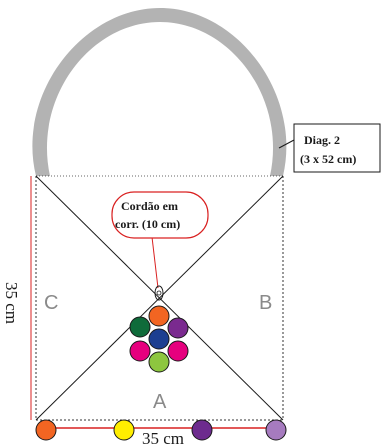 The width and height of the screenshot is (383, 446). Describe the element at coordinates (159, 339) in the screenshot. I see `flower-bead-center-blue` at that location.